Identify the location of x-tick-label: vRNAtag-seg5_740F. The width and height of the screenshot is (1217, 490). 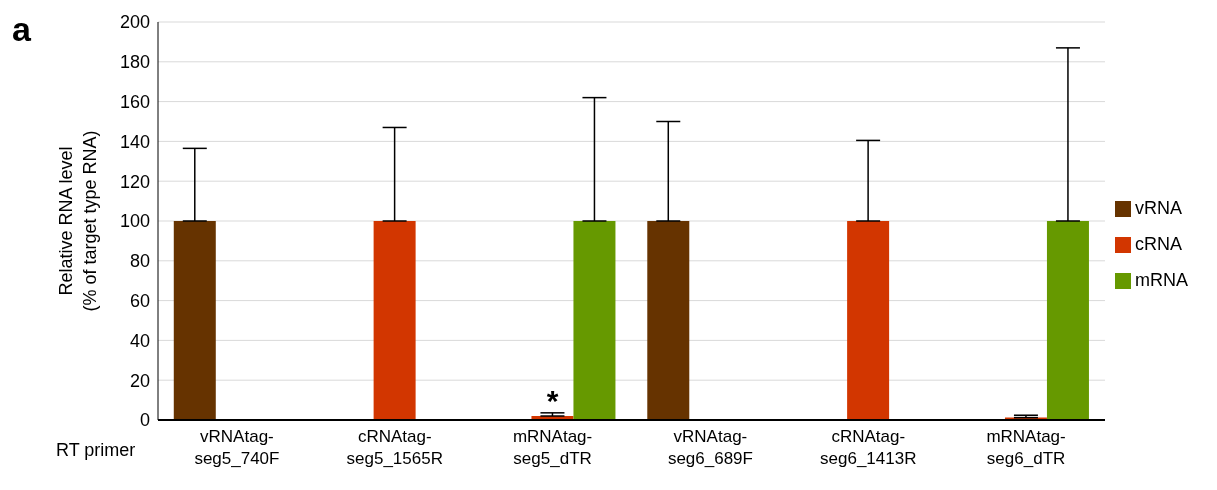
(237, 447).